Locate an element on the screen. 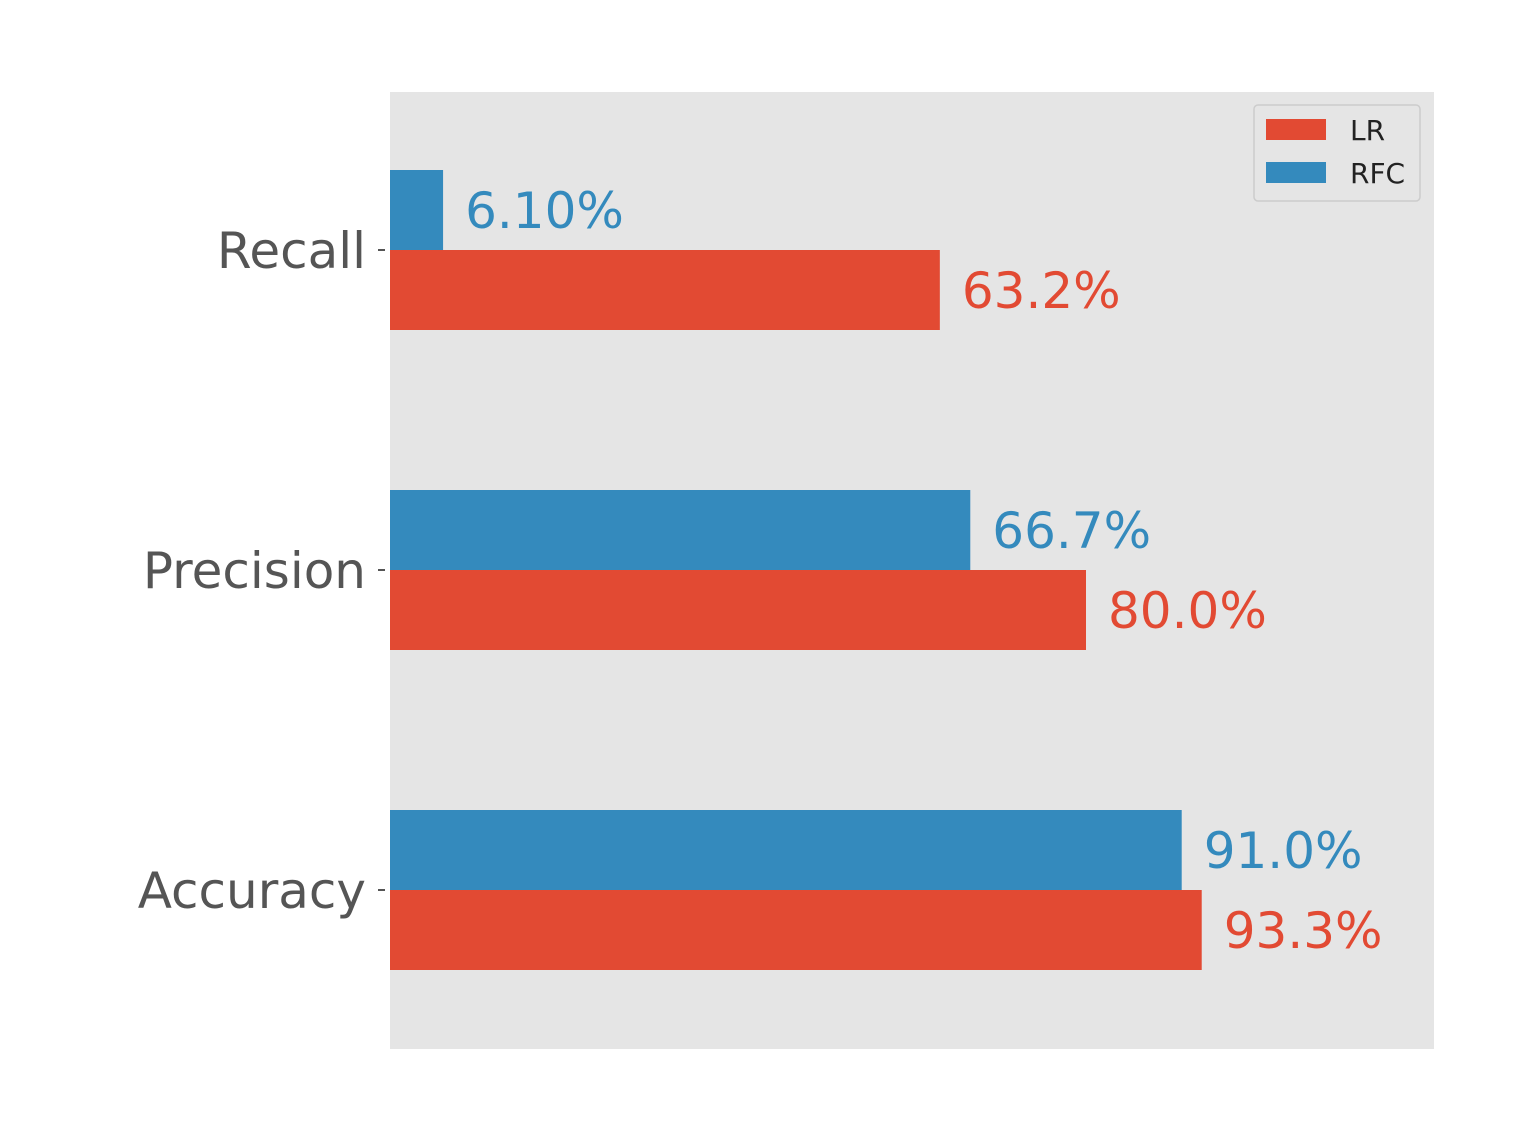 The width and height of the screenshot is (1528, 1132). legend: LR RFC is located at coordinates (1337, 153).